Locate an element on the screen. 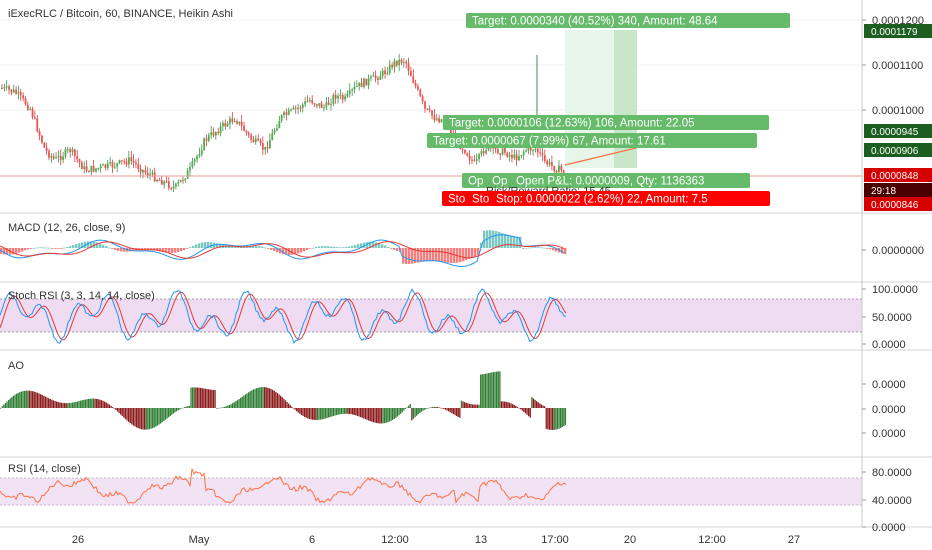 The image size is (932, 550). rsi-band is located at coordinates (431, 491).